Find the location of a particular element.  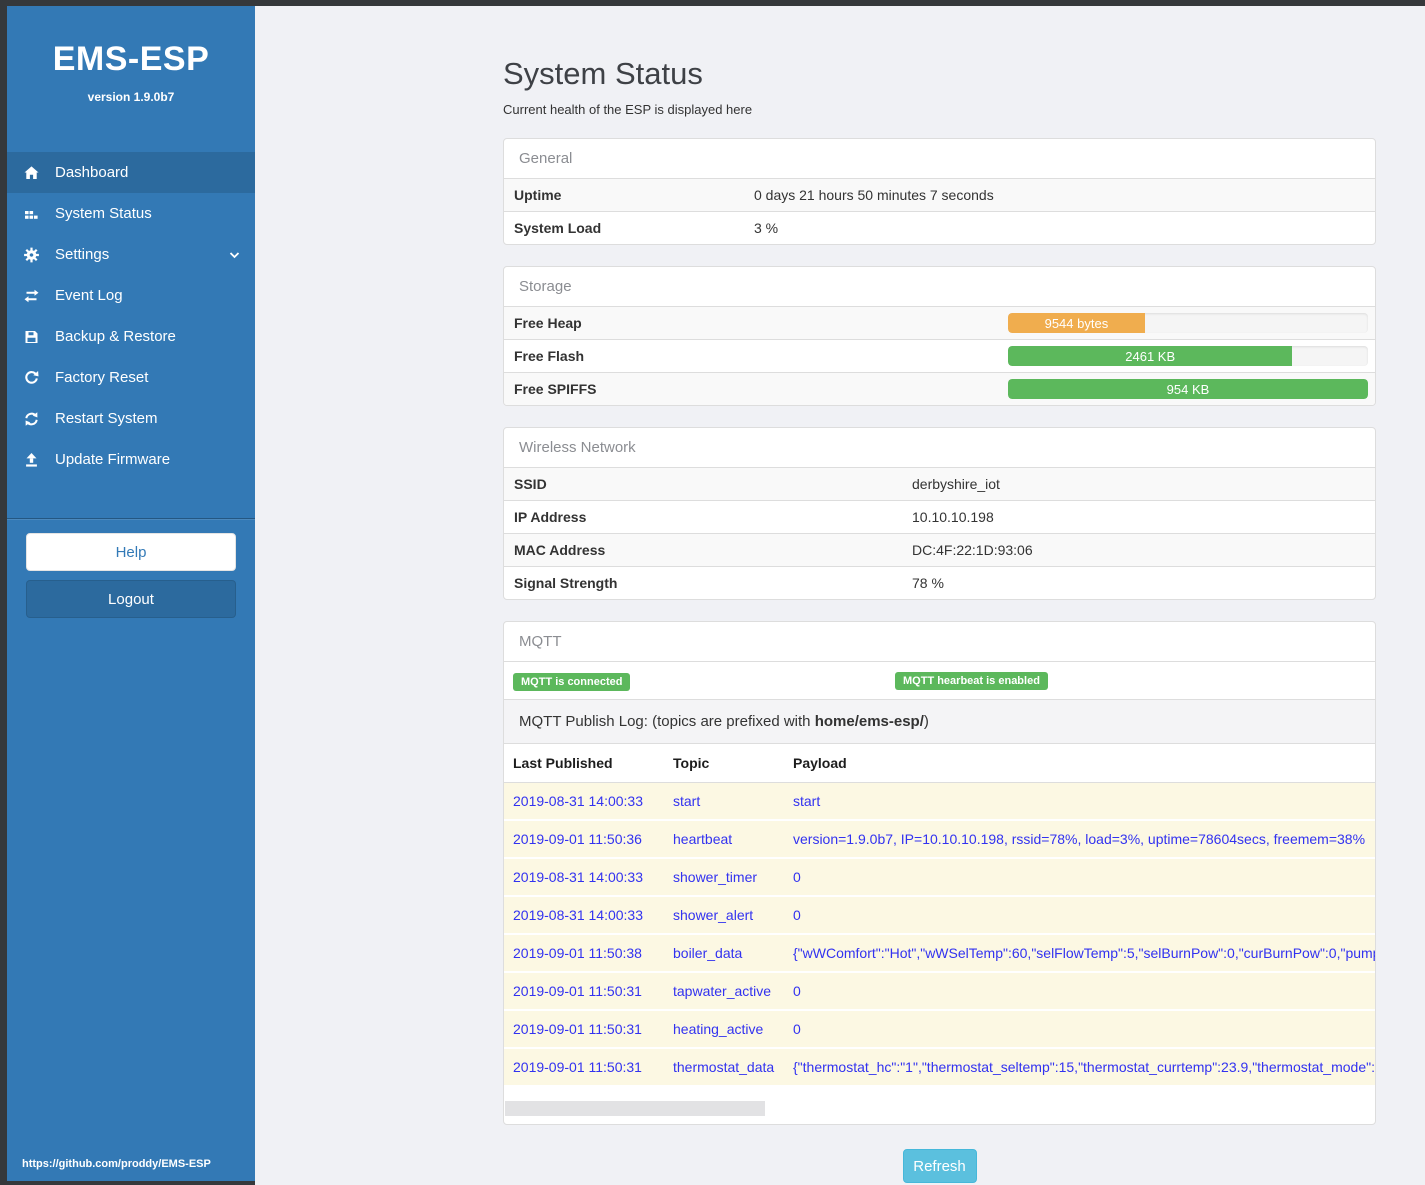

table-row: 2019-09-01 11:50:31 heating_active 0 is located at coordinates (939, 1028).